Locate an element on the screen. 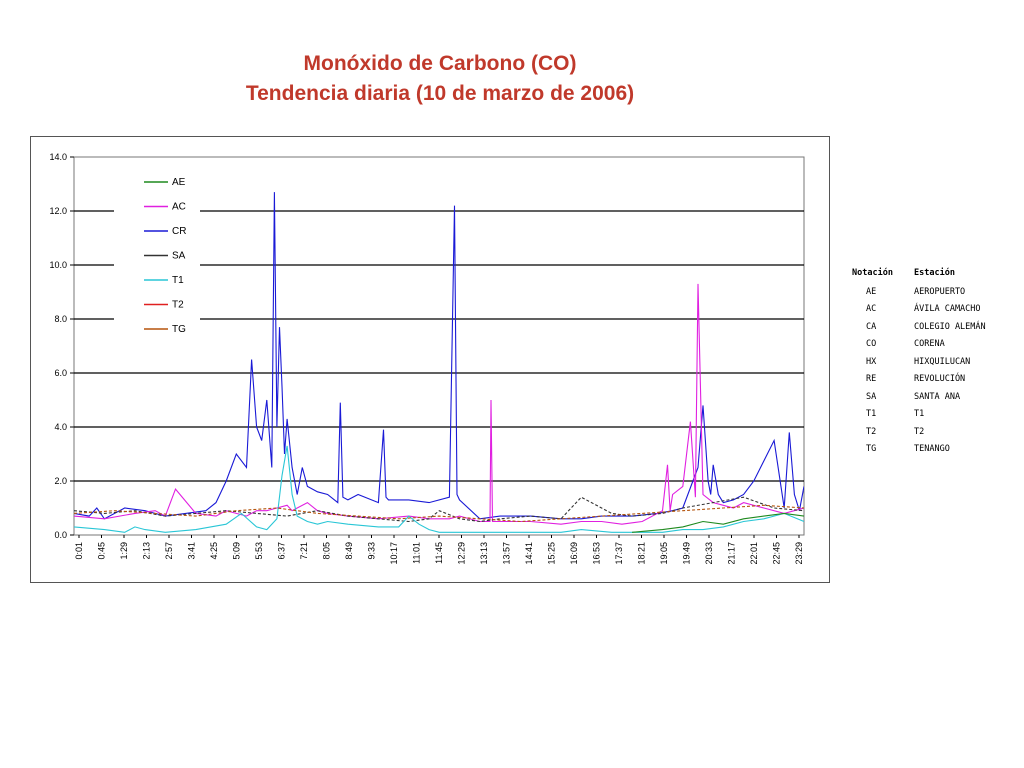 This screenshot has height=768, width=1024. x-tick-label: 13:13 is located at coordinates (484, 553).